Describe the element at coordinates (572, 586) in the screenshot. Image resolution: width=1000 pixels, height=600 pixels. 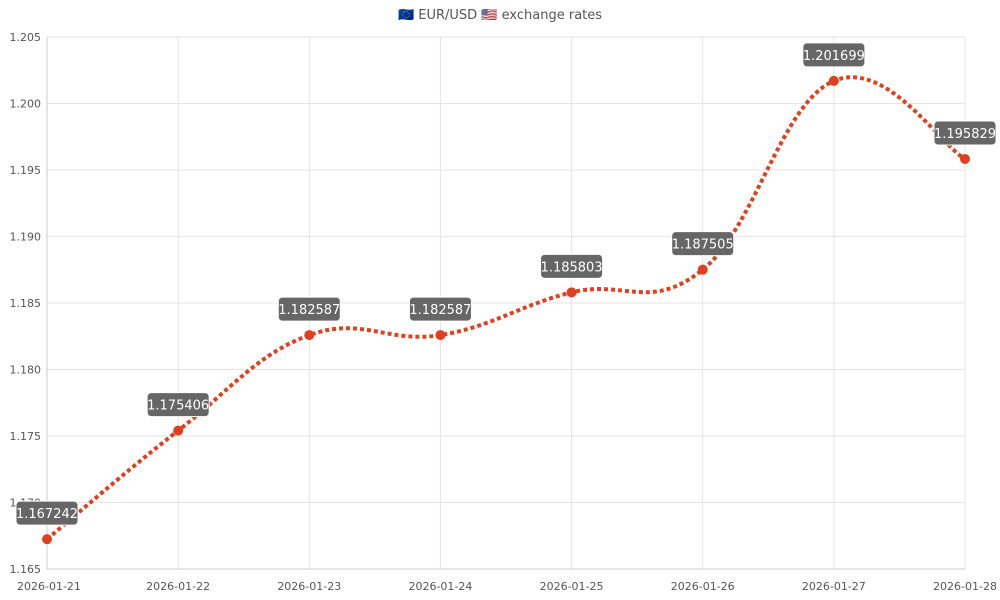
I see `x-tick-label: 2026-01-25` at that location.